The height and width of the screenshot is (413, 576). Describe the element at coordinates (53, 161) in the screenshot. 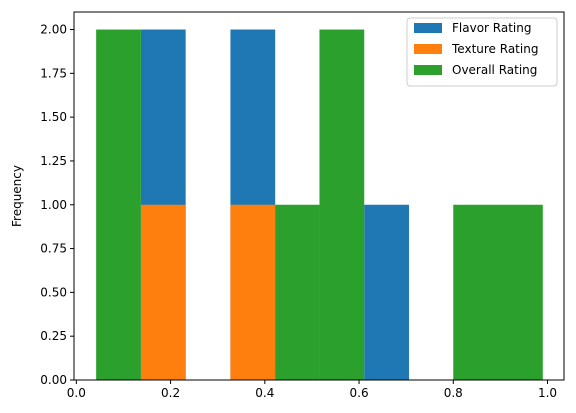

I see `y-tick-label-5: 1.25` at that location.